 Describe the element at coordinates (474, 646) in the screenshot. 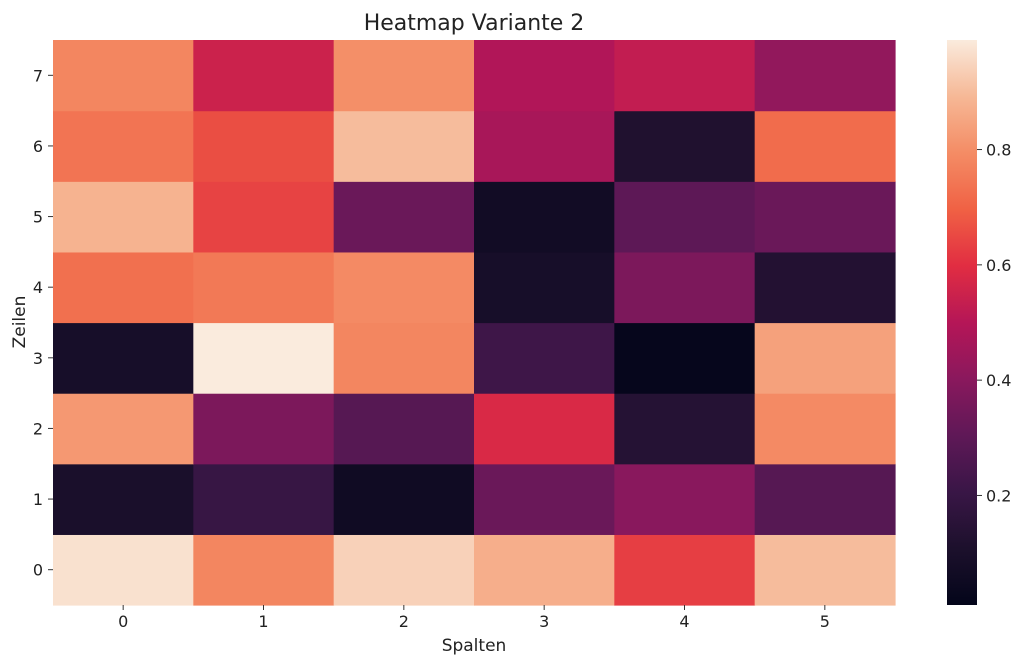

I see `x-axis-title: Spalten` at that location.